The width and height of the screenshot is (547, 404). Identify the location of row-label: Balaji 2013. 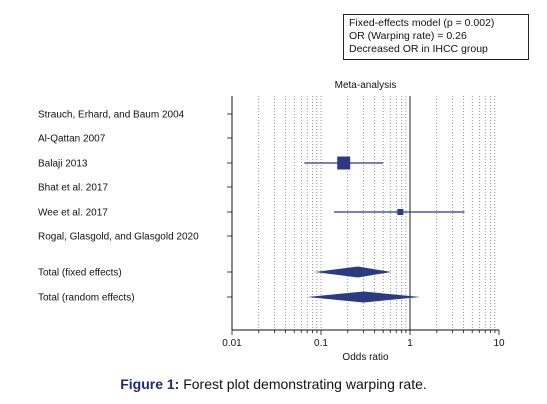
(63, 164).